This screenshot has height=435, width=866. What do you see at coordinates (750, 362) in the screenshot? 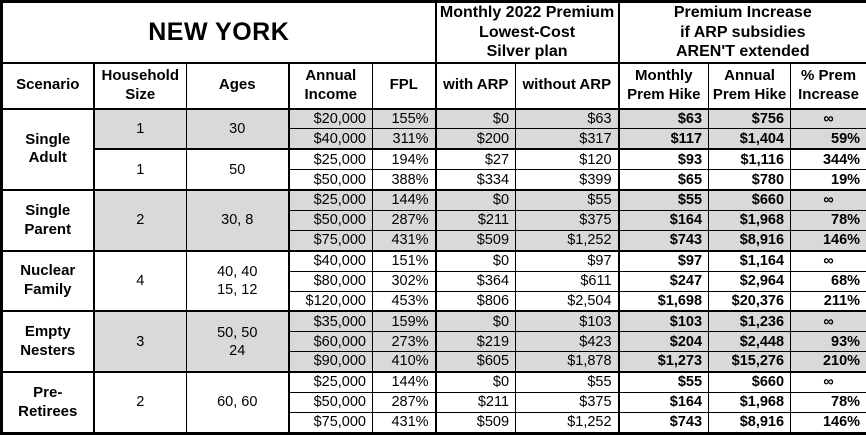
I see `cell-annual-hike: $15,276` at bounding box center [750, 362].